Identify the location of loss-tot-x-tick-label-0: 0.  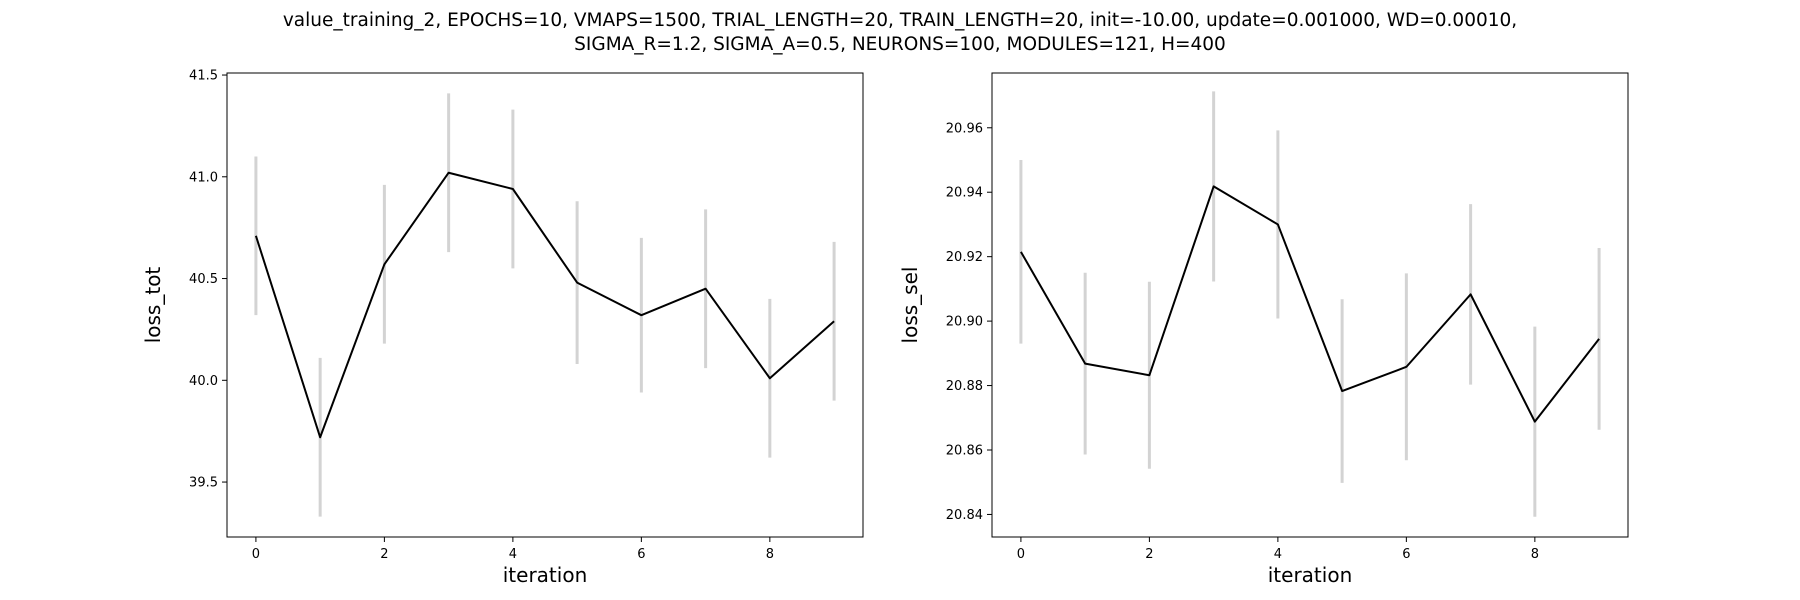
(256, 554).